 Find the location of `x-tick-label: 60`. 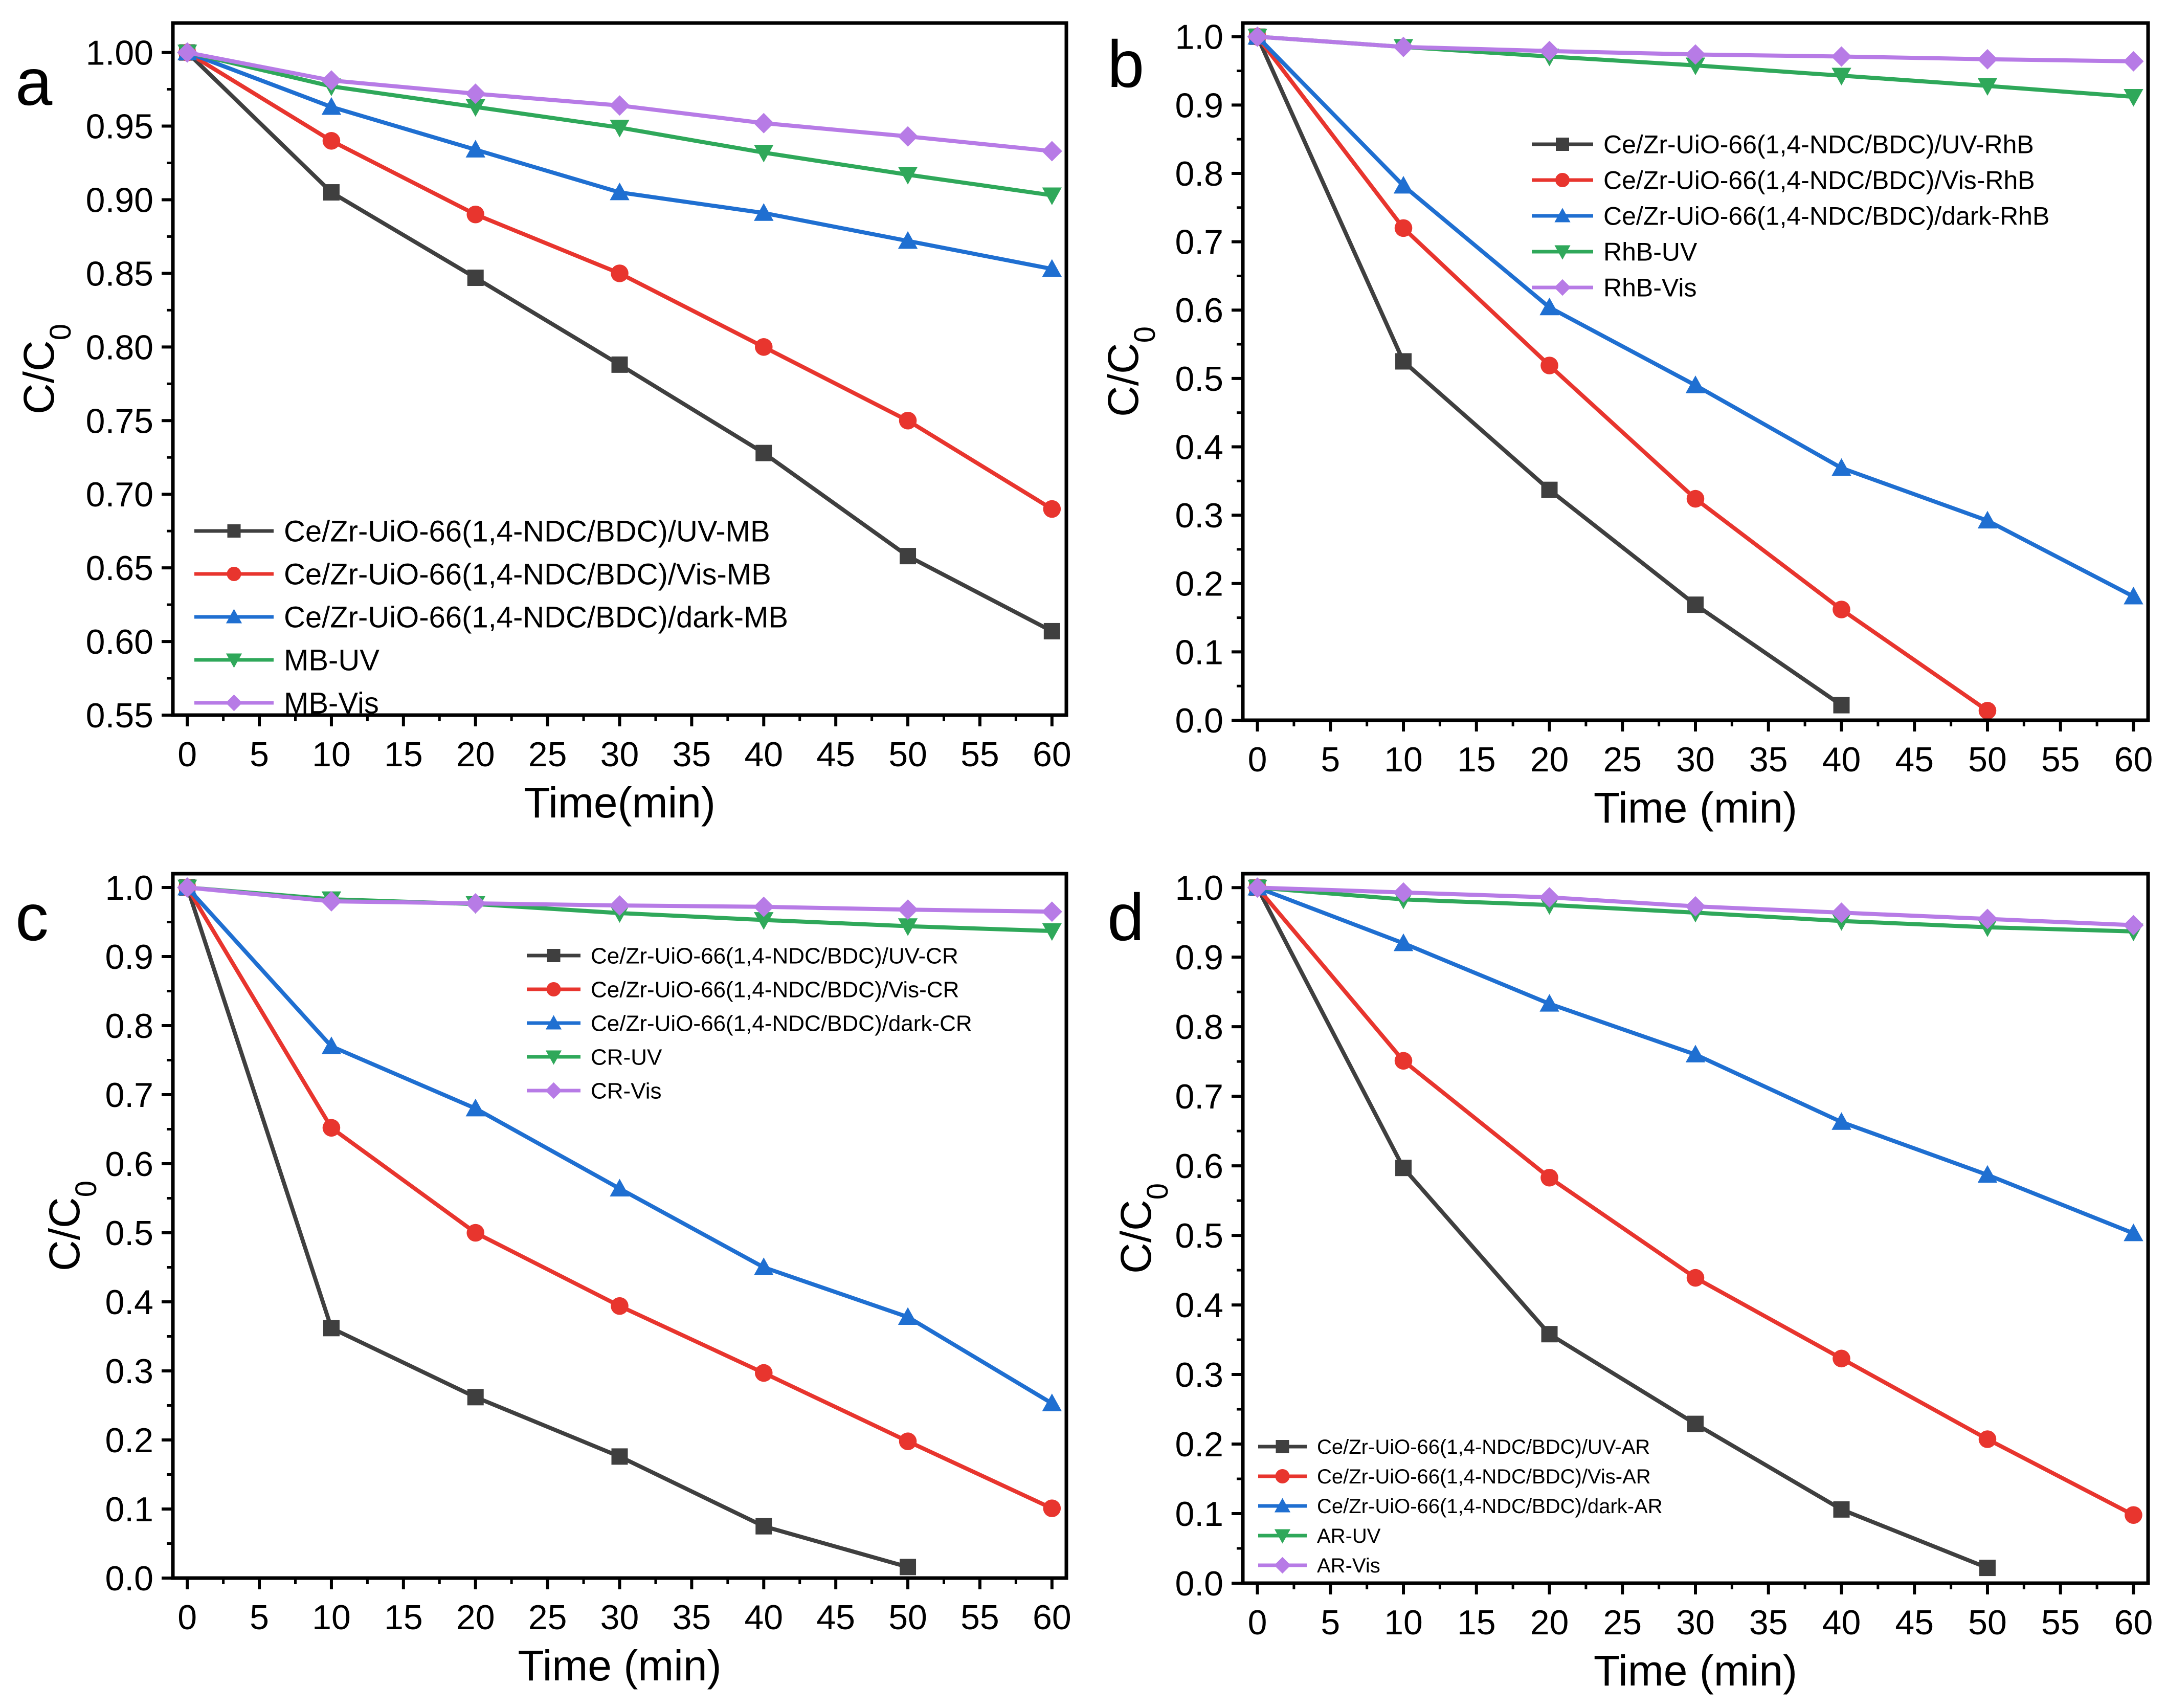

x-tick-label: 60 is located at coordinates (2133, 1623).